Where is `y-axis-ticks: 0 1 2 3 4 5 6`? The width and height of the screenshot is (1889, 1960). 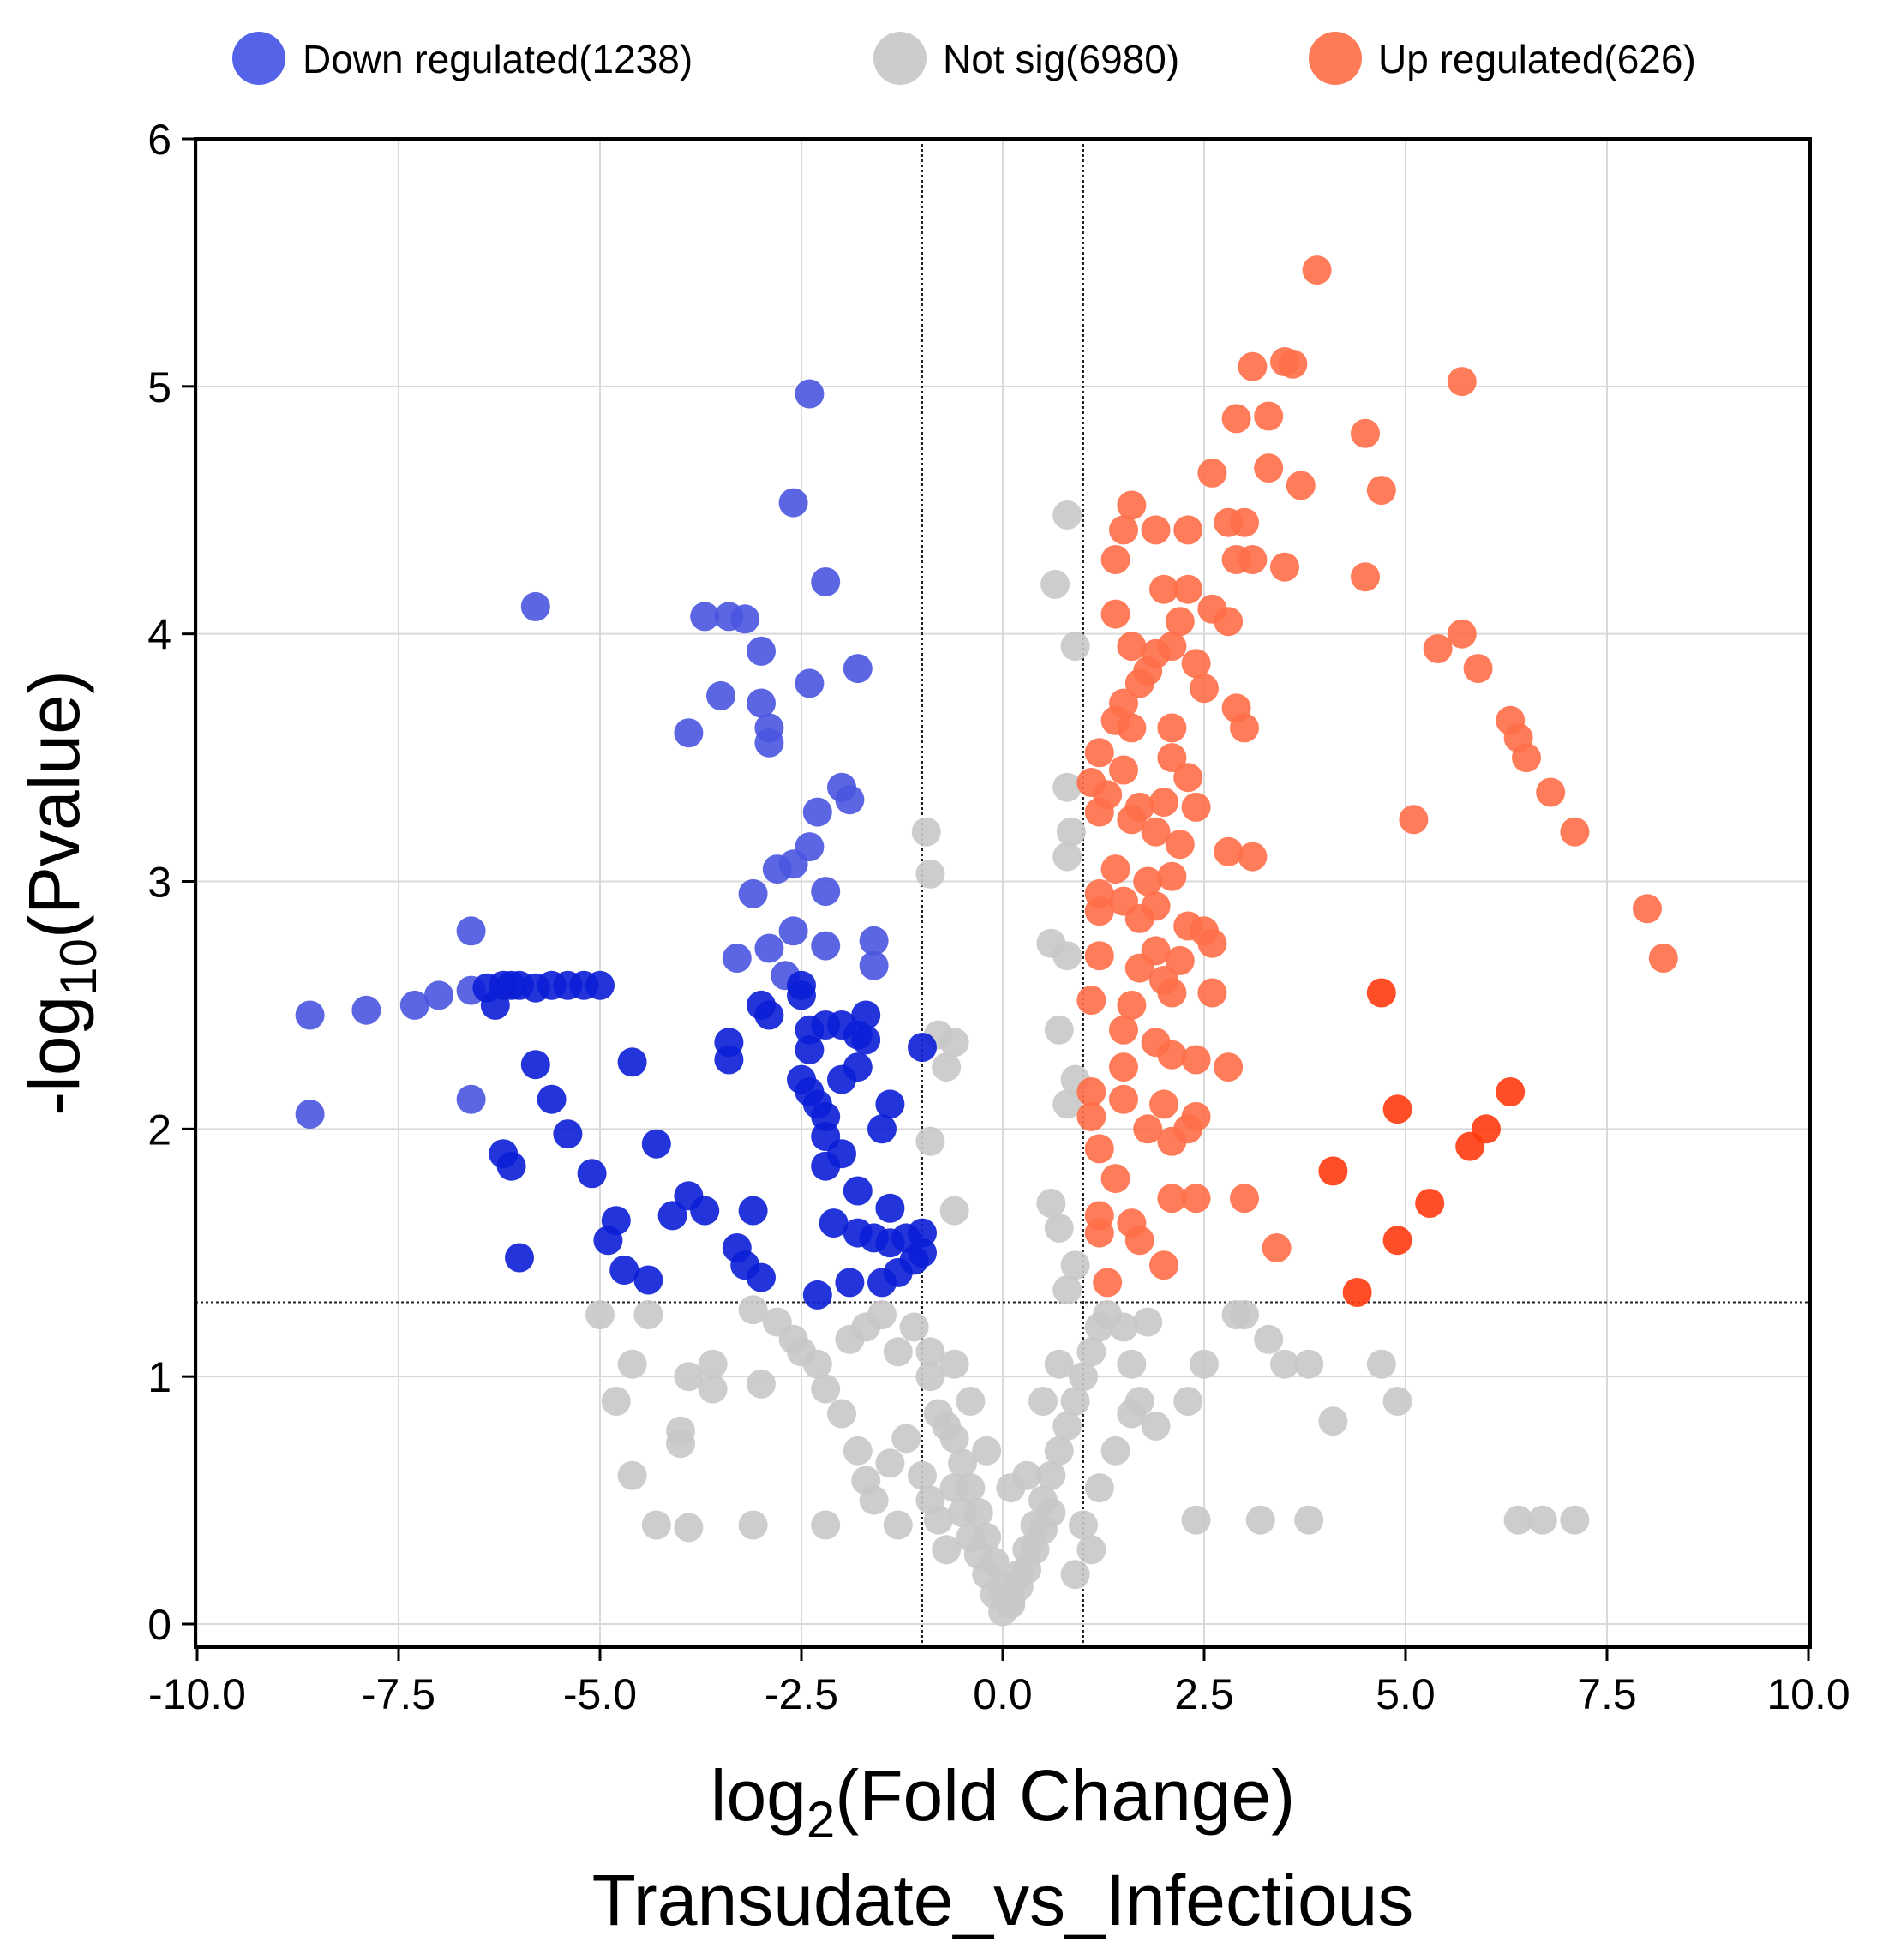 y-axis-ticks: 0 1 2 3 4 5 6 is located at coordinates (171, 882).